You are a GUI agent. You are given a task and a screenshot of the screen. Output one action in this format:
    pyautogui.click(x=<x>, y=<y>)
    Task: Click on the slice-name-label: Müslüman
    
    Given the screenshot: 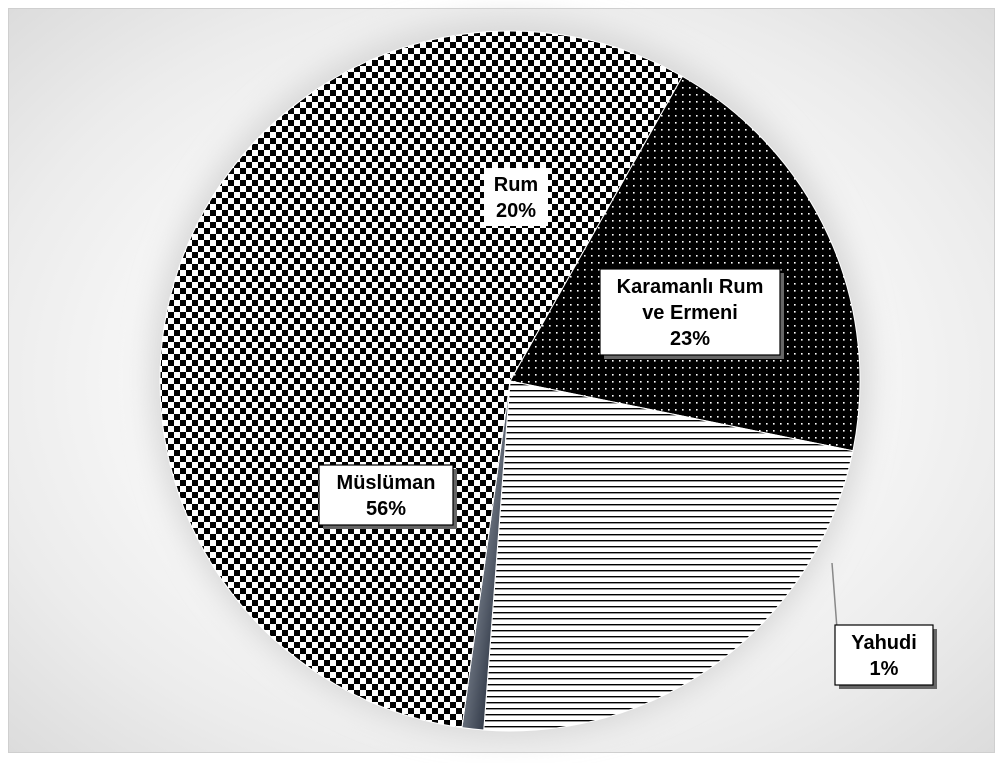 What is the action you would take?
    pyautogui.click(x=386, y=483)
    